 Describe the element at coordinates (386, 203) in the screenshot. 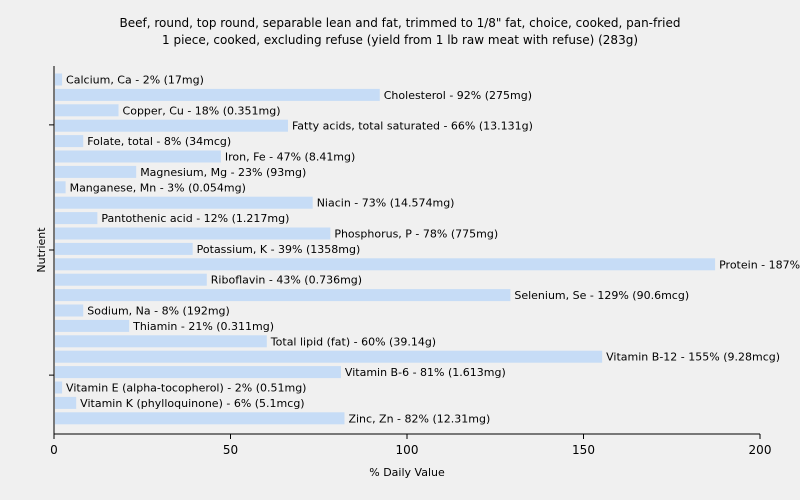

I see `bar-data-label: Niacin - 73% (14.574mg)` at that location.